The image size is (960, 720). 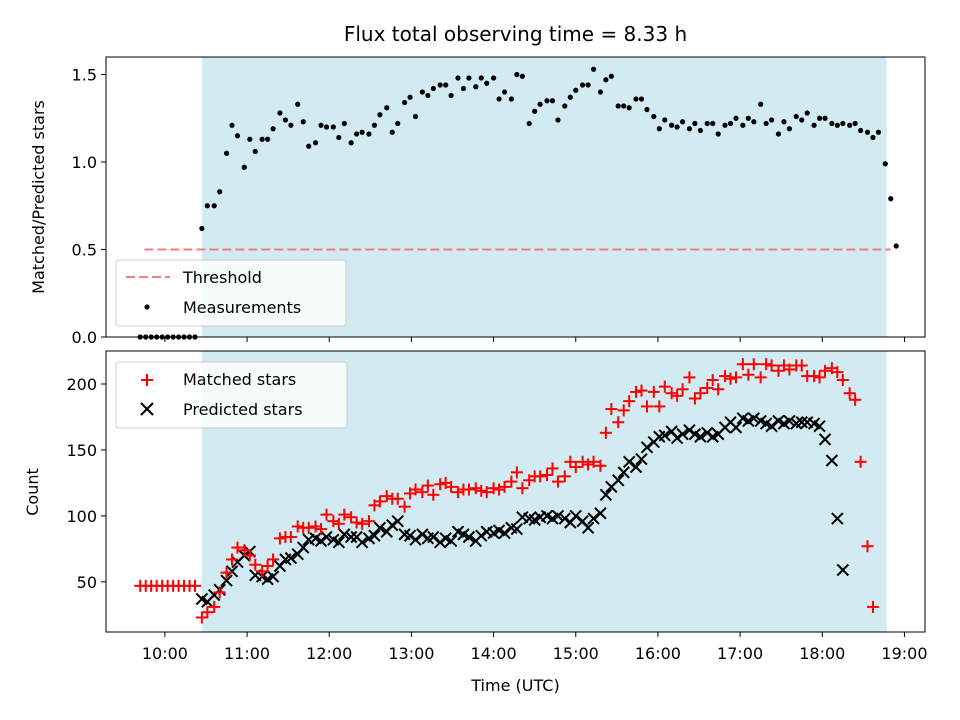 I want to click on top-y-tick-label: 0.5, so click(x=84, y=250).